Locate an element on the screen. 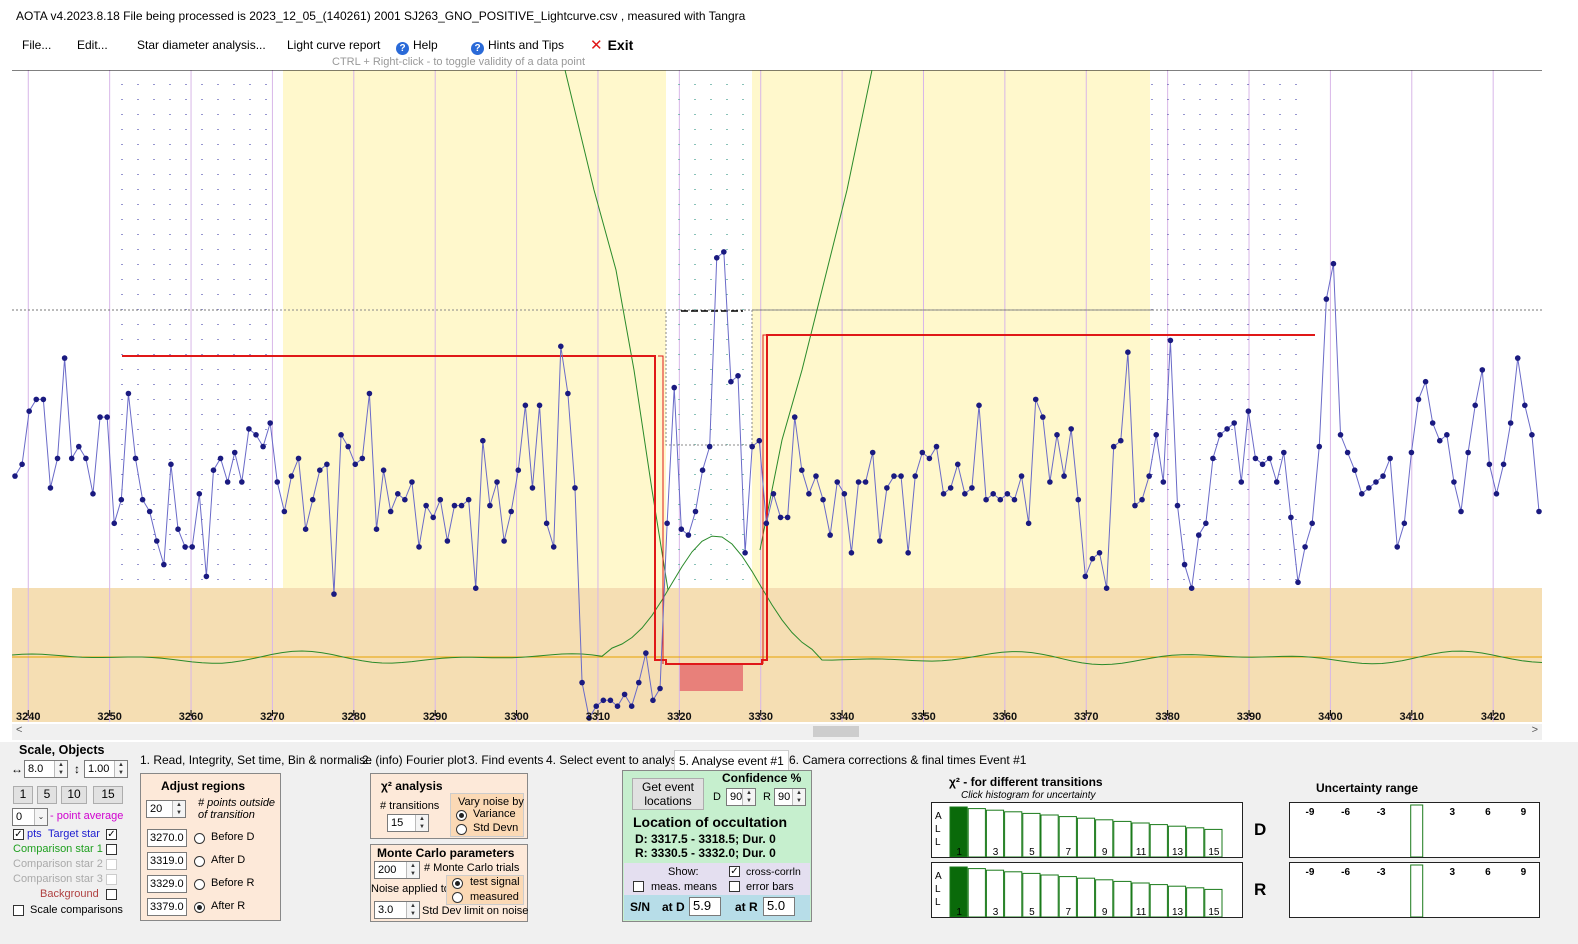 This screenshot has height=944, width=1578. scale-1-button: 1 is located at coordinates (23, 795).